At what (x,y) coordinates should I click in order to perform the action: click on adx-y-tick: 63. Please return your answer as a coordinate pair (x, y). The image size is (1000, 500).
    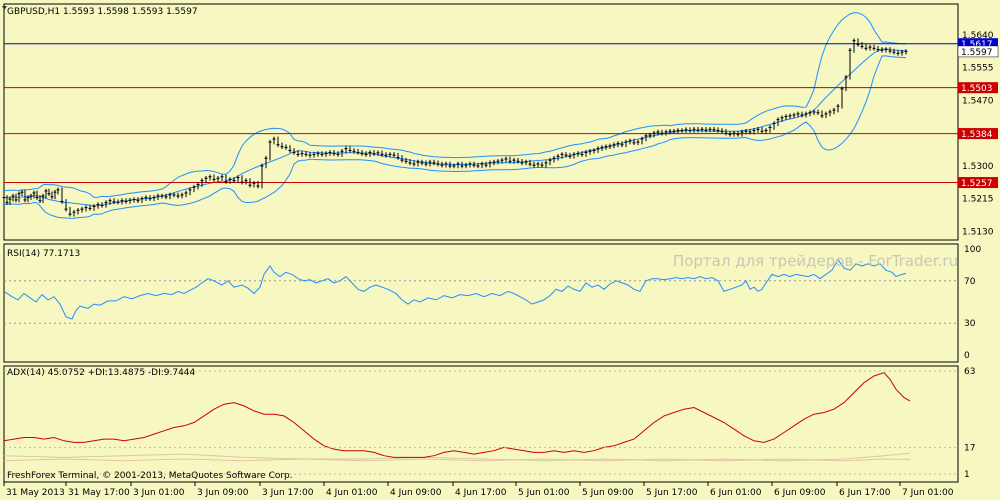
    Looking at the image, I should click on (969, 372).